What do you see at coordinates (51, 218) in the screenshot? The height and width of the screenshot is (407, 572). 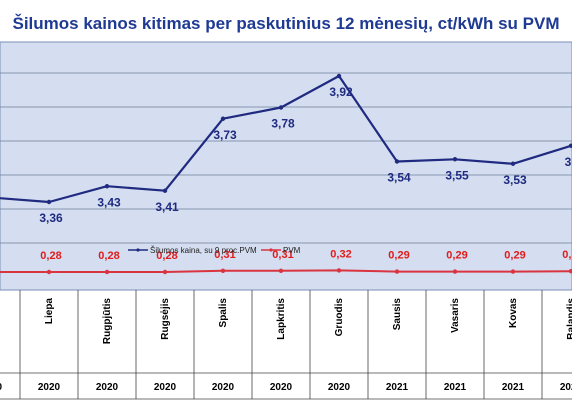 I see `data-label: 3,36` at bounding box center [51, 218].